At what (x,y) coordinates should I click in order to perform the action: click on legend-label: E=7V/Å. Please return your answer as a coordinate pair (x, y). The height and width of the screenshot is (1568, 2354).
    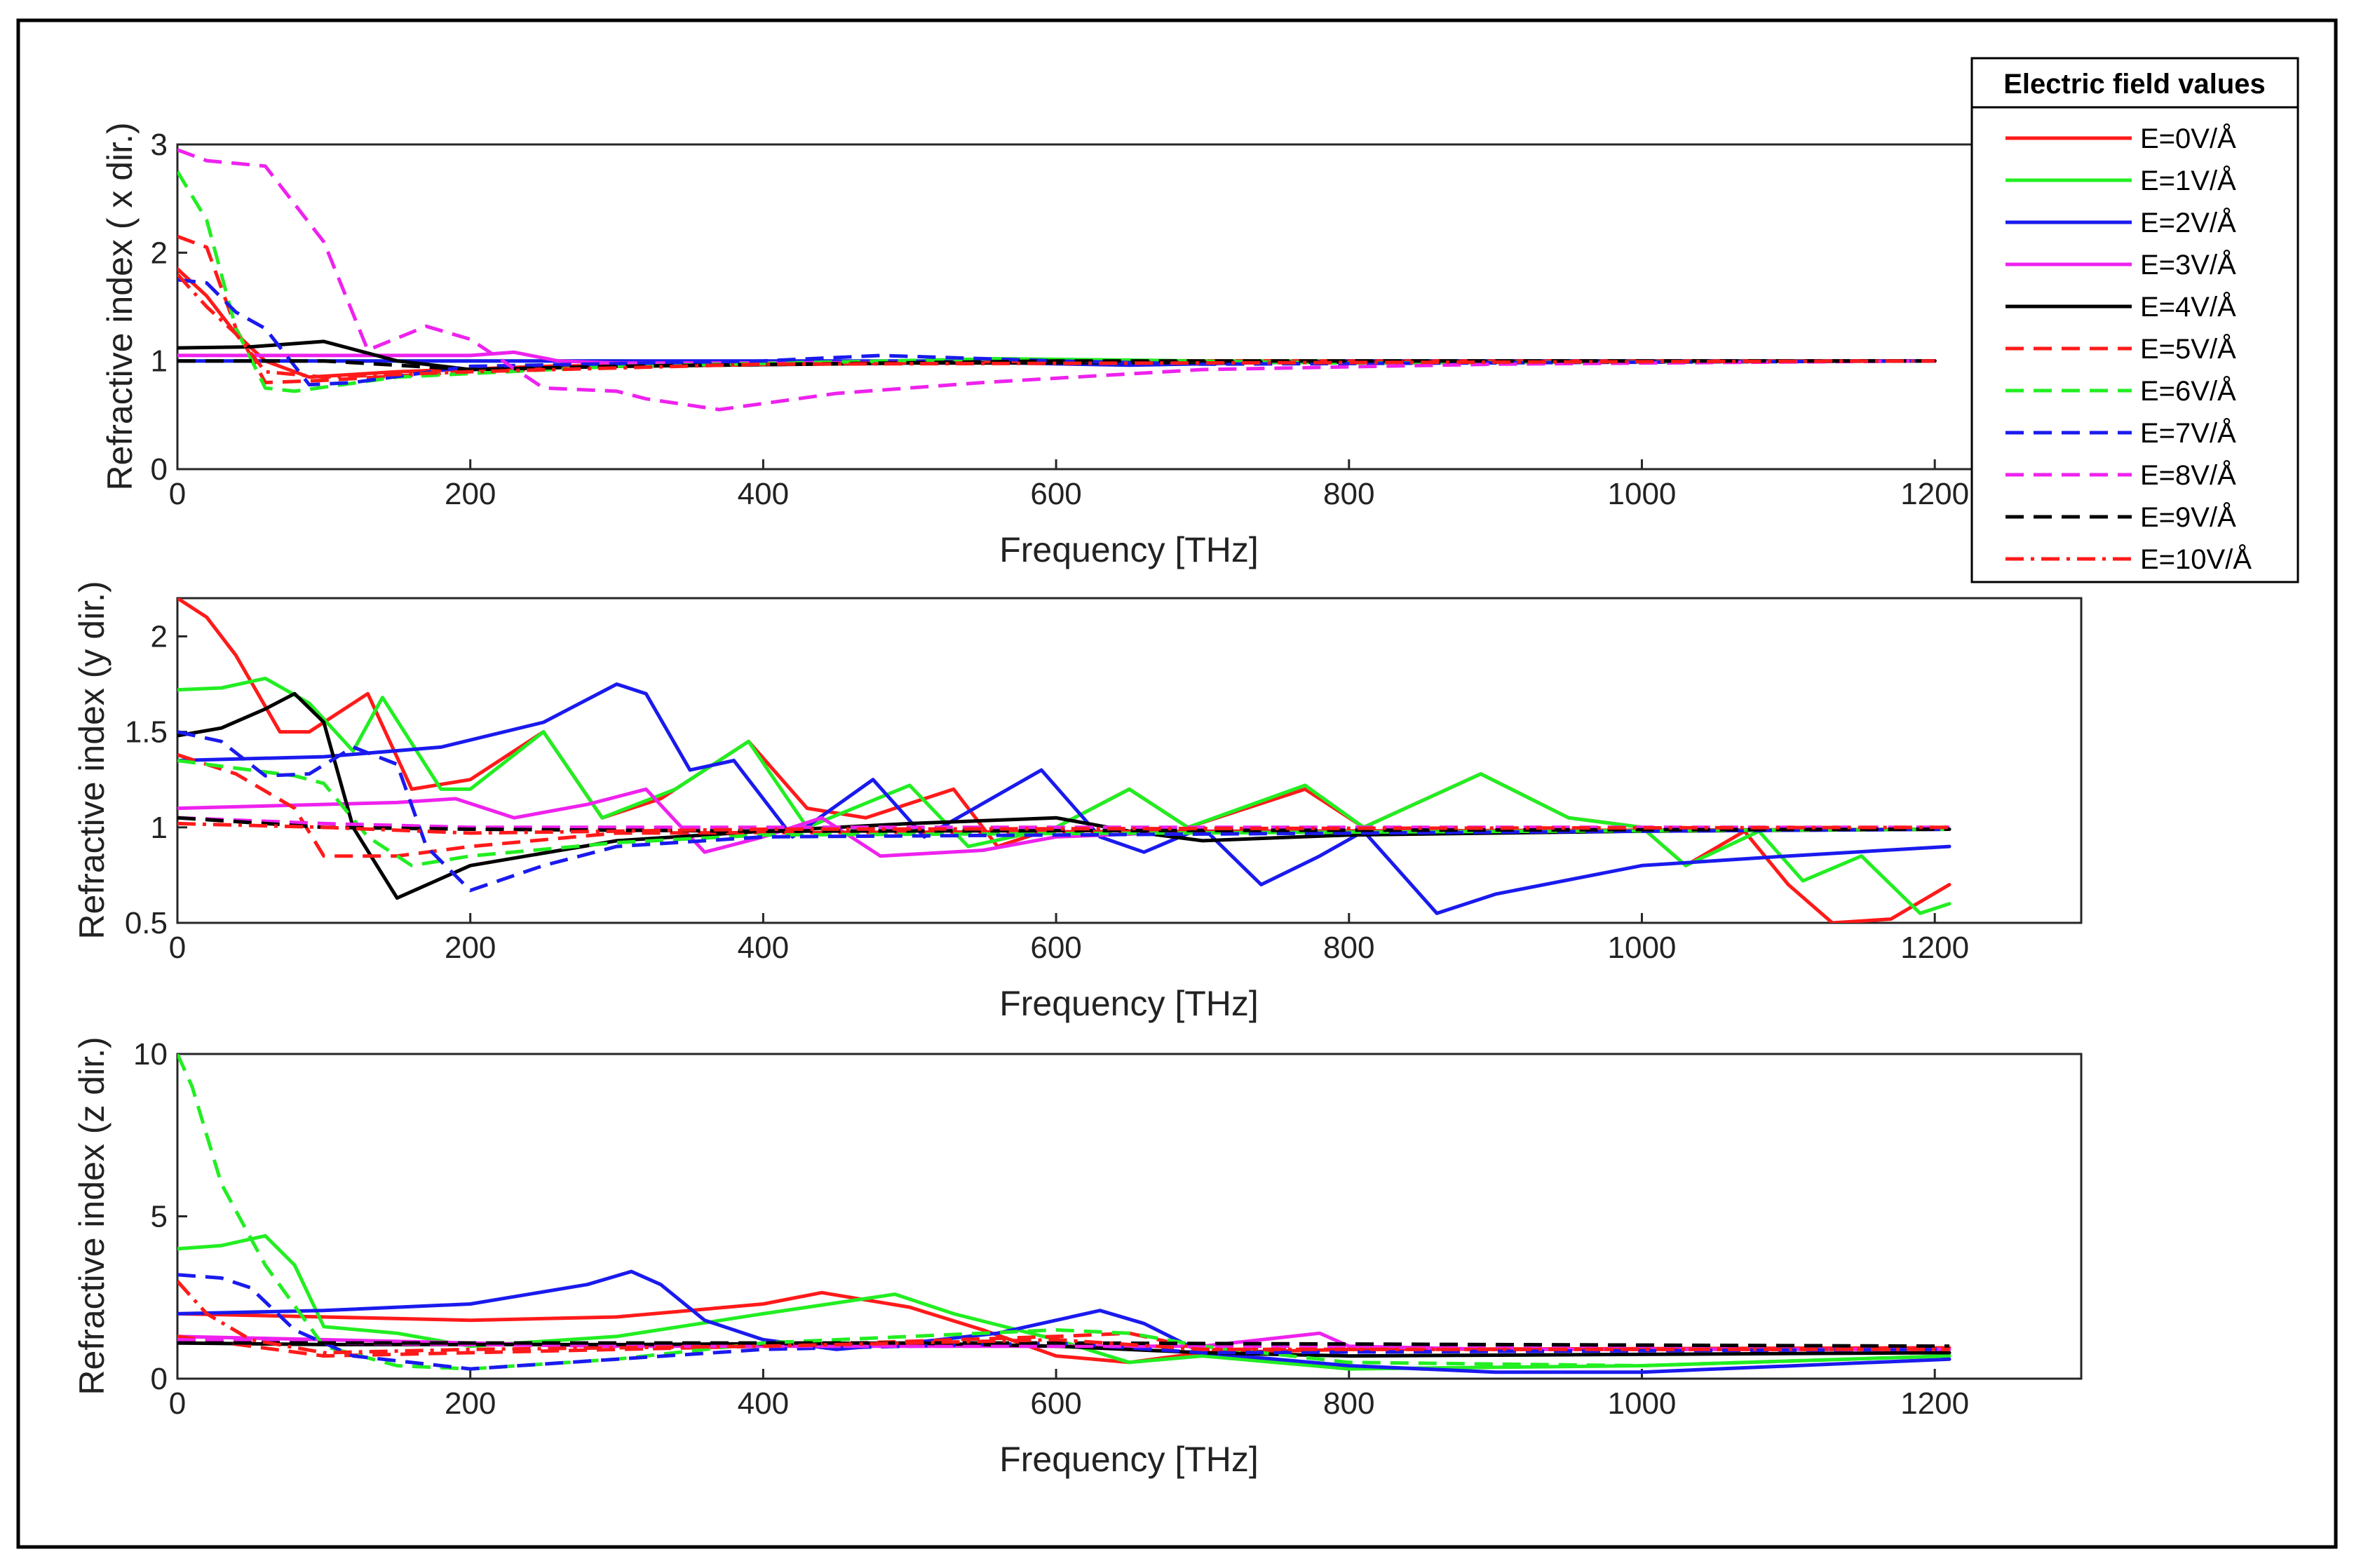
    Looking at the image, I should click on (2188, 433).